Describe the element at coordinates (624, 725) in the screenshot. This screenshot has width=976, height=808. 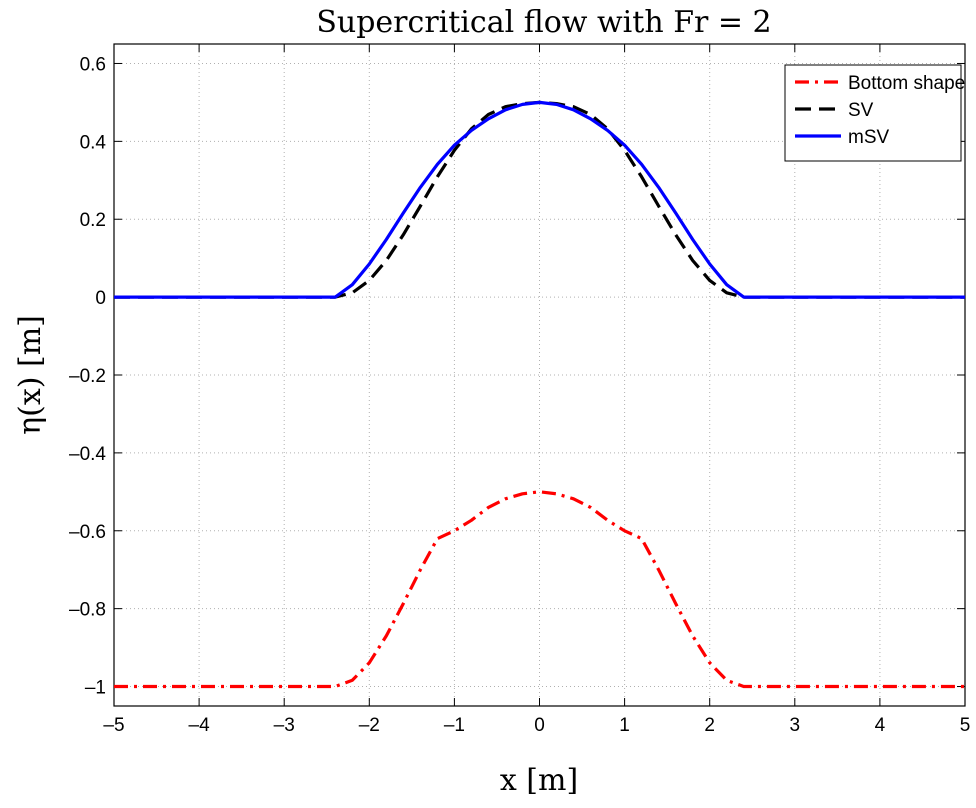
I see `x-tick-label: 1` at that location.